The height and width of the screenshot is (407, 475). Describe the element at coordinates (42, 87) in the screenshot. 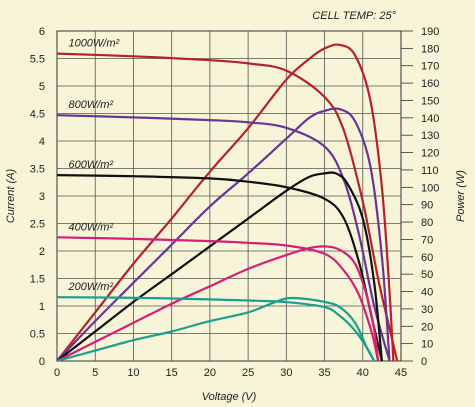

I see `y-left-tick-label: 5` at that location.